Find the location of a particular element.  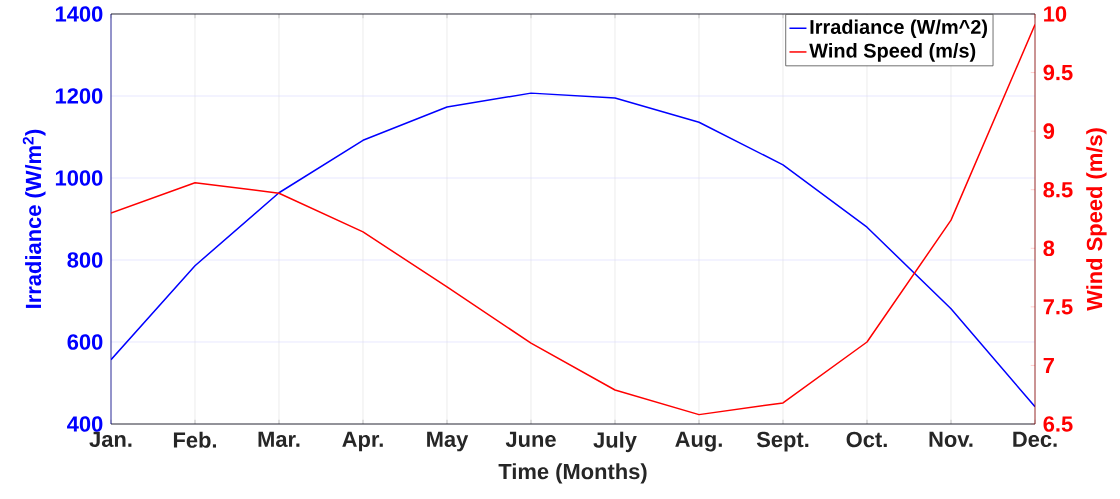

y2-tick-label: 7.5 is located at coordinates (1058, 307).